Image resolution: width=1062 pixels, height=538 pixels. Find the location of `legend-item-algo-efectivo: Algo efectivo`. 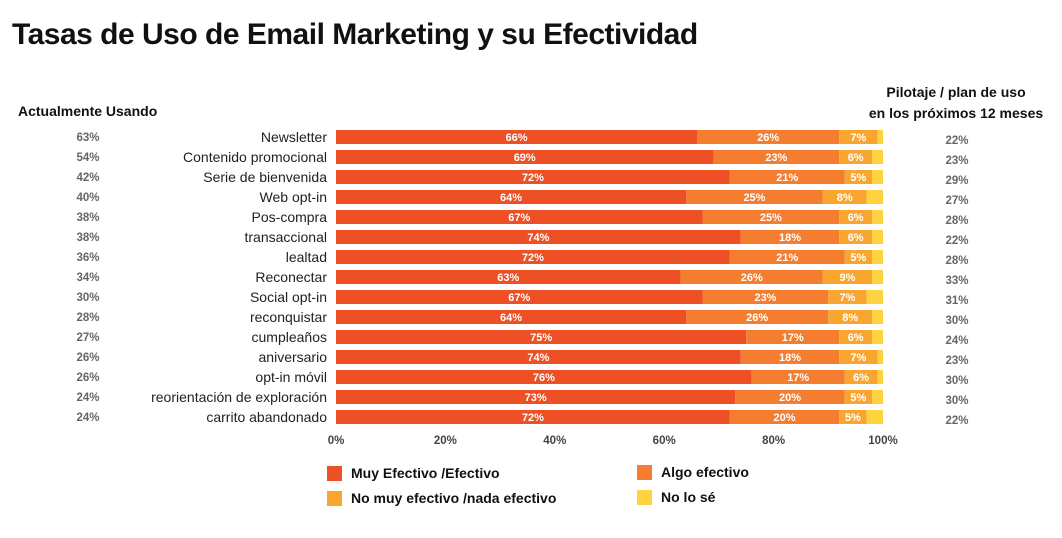

legend-item-algo-efectivo: Algo efectivo is located at coordinates (693, 472).